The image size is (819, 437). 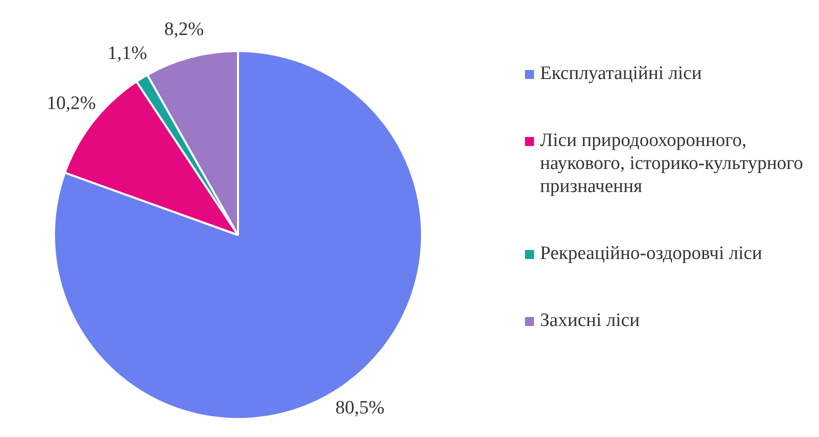 I want to click on data-label: 1,1%, so click(x=127, y=53).